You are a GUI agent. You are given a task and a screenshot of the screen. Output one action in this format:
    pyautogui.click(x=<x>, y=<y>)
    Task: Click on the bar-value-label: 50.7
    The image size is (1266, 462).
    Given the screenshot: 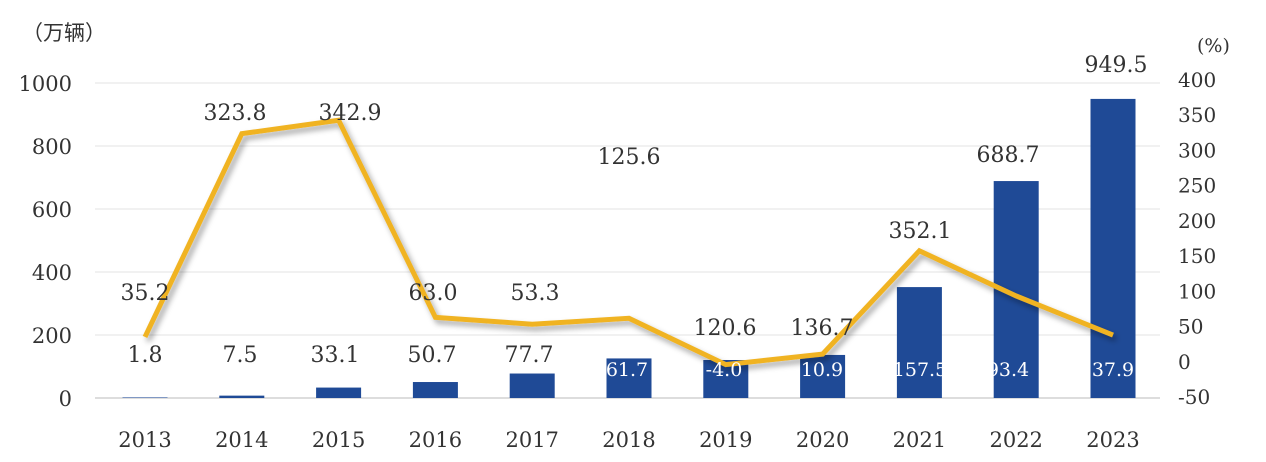 What is the action you would take?
    pyautogui.click(x=432, y=355)
    